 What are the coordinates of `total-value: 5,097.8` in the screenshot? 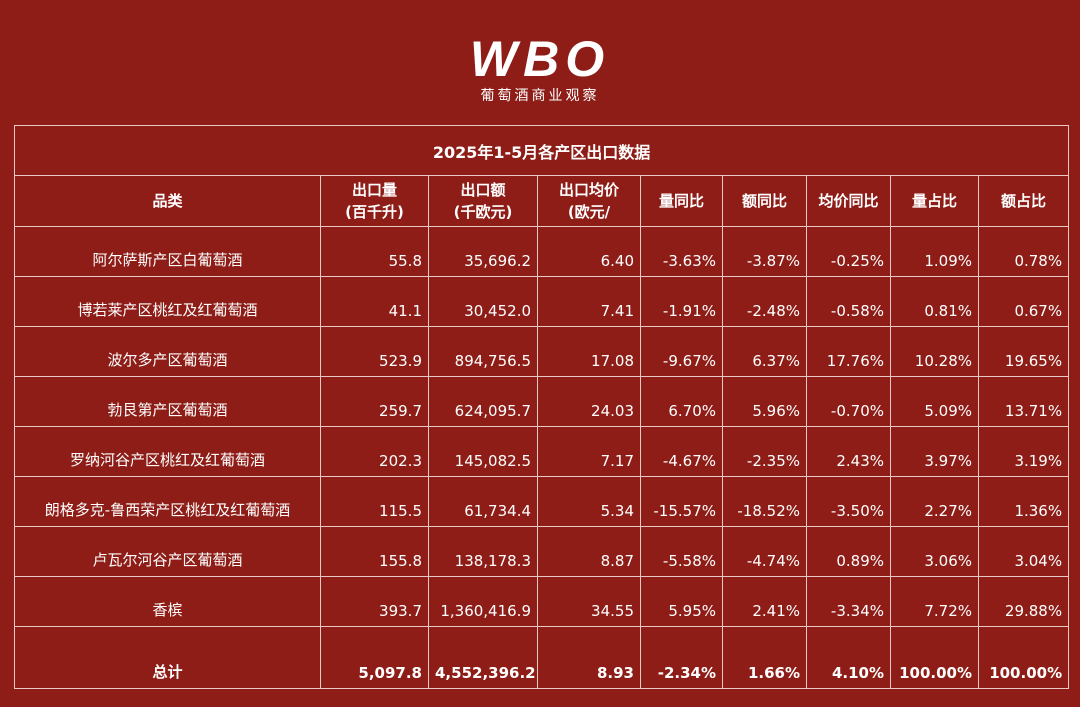 It's located at (374, 657).